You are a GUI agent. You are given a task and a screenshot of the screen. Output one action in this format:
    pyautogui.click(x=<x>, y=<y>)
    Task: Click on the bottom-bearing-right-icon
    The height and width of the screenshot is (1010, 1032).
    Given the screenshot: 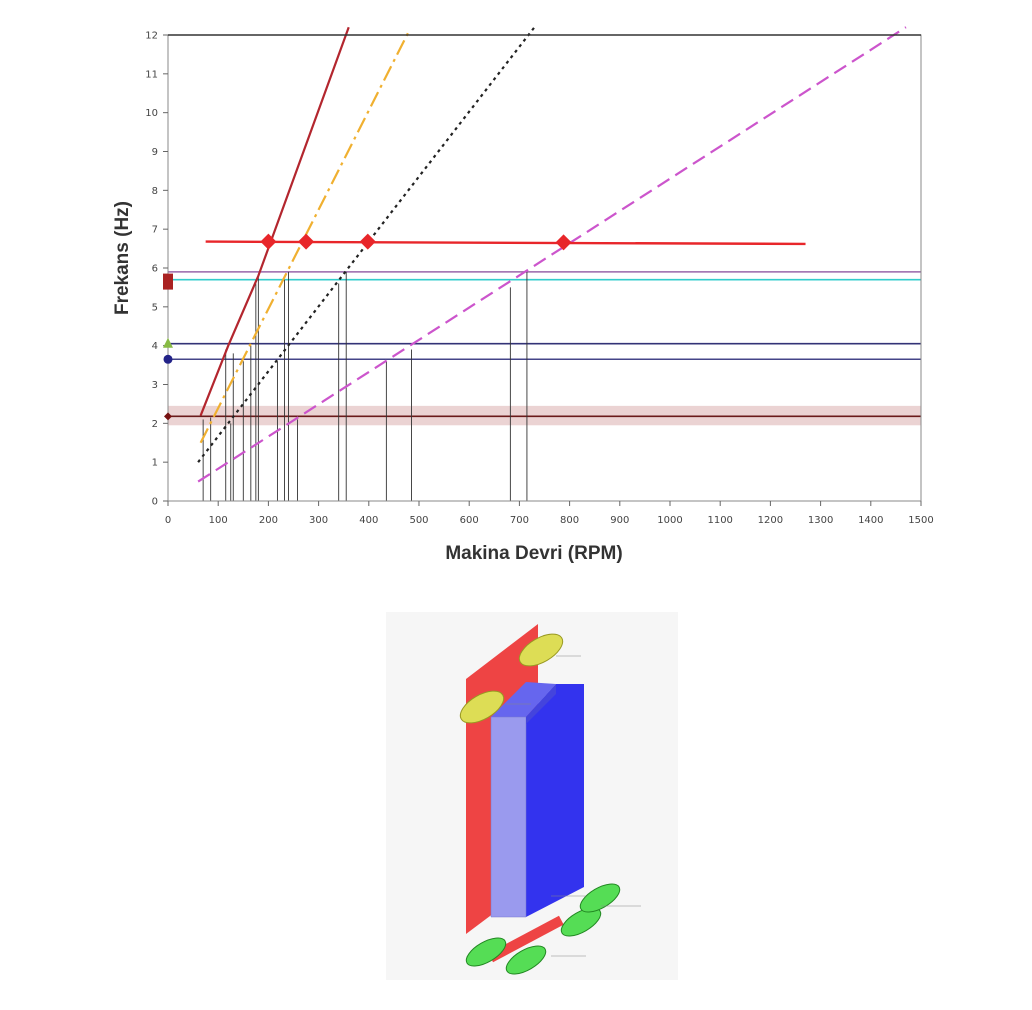 What is the action you would take?
    pyautogui.click(x=581, y=922)
    